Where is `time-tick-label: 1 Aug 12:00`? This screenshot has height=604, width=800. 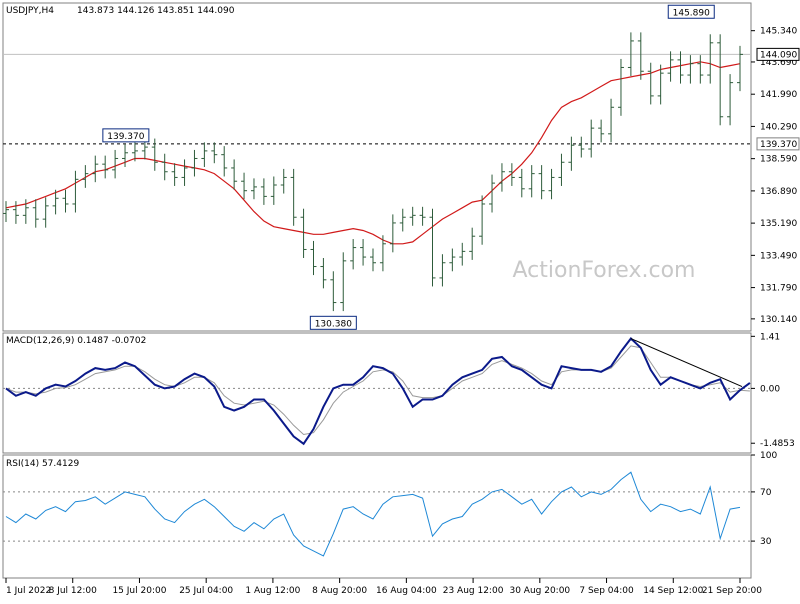
time-tick-label: 1 Aug 12:00 is located at coordinates (272, 591).